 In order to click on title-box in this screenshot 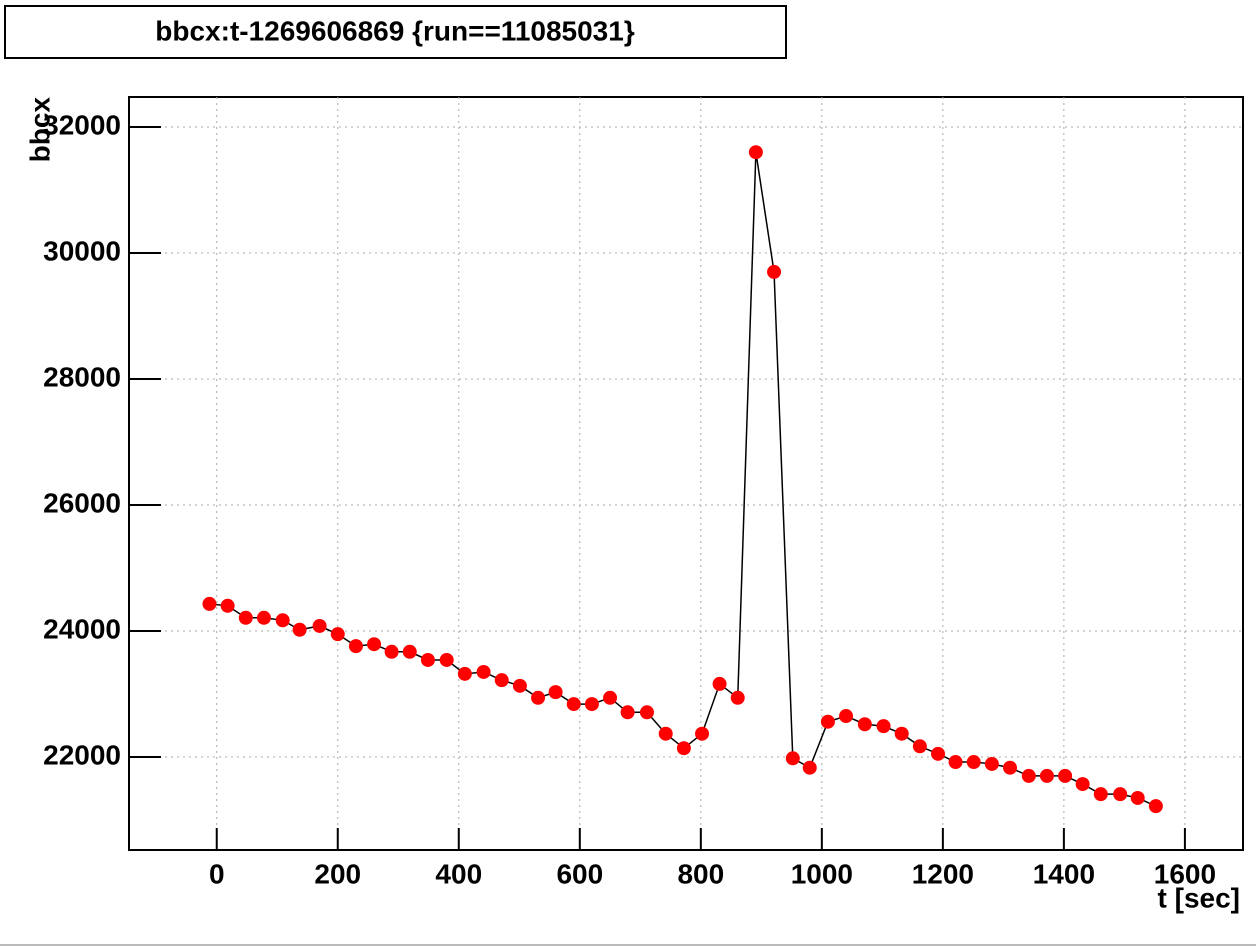, I will do `click(395, 32)`.